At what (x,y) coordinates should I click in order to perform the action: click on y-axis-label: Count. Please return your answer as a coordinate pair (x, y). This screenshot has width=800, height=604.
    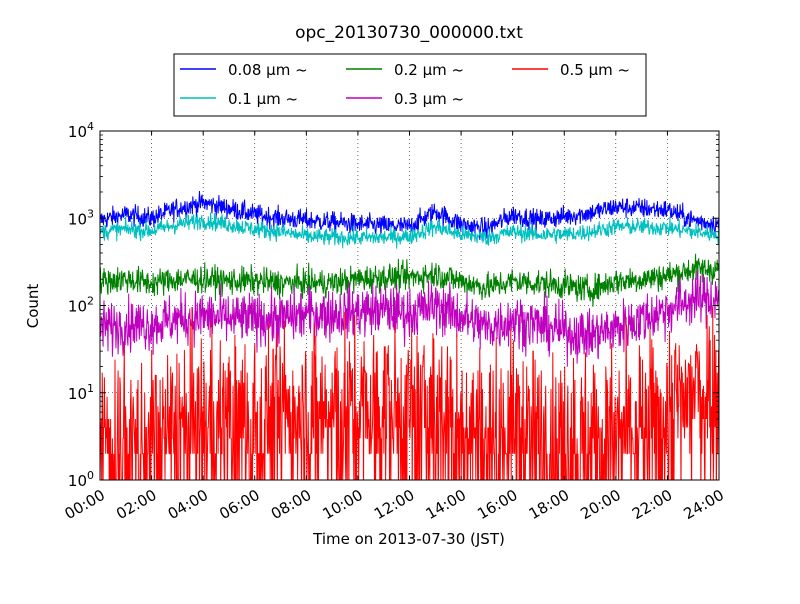
    Looking at the image, I should click on (33, 306).